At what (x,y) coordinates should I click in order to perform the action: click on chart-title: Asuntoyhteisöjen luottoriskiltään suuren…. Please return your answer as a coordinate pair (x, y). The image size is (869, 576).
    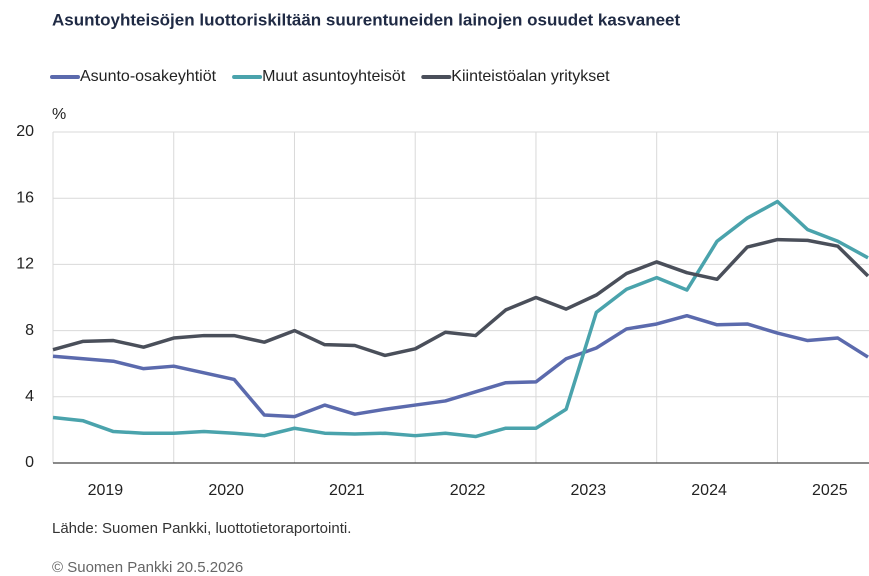
    Looking at the image, I should click on (366, 19).